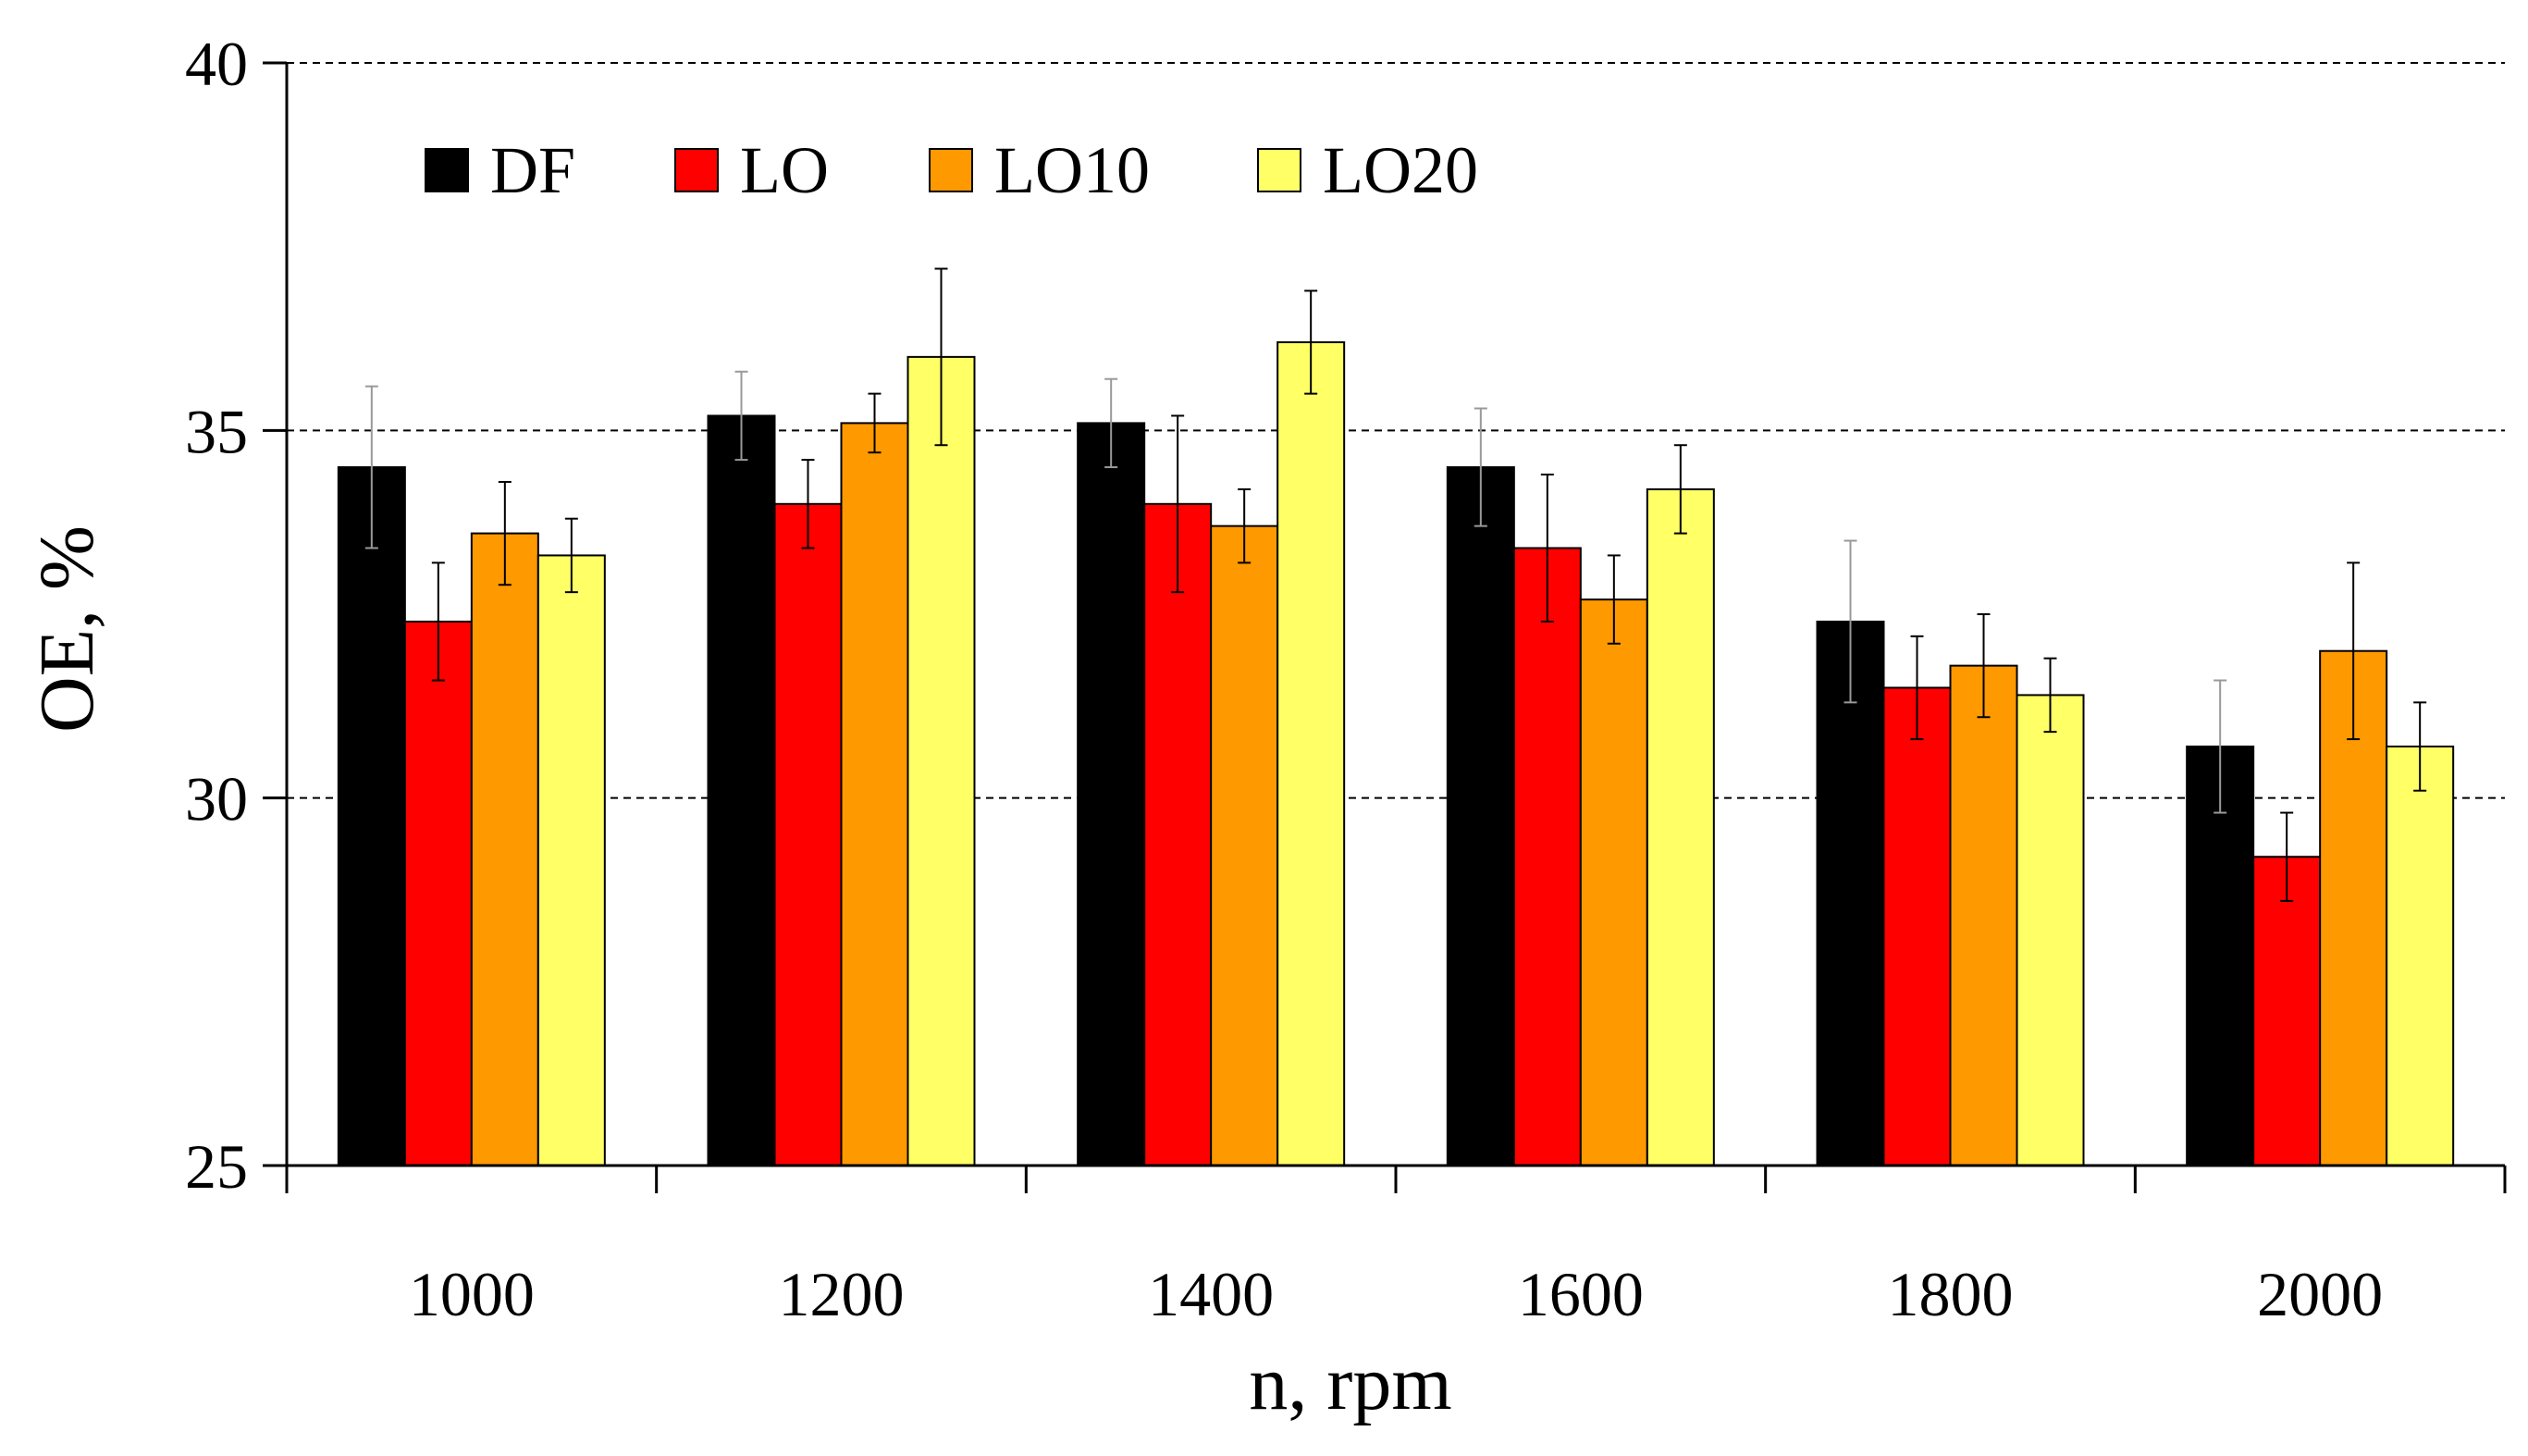 The width and height of the screenshot is (2528, 1456). I want to click on legend-swatch-LO20, so click(1279, 170).